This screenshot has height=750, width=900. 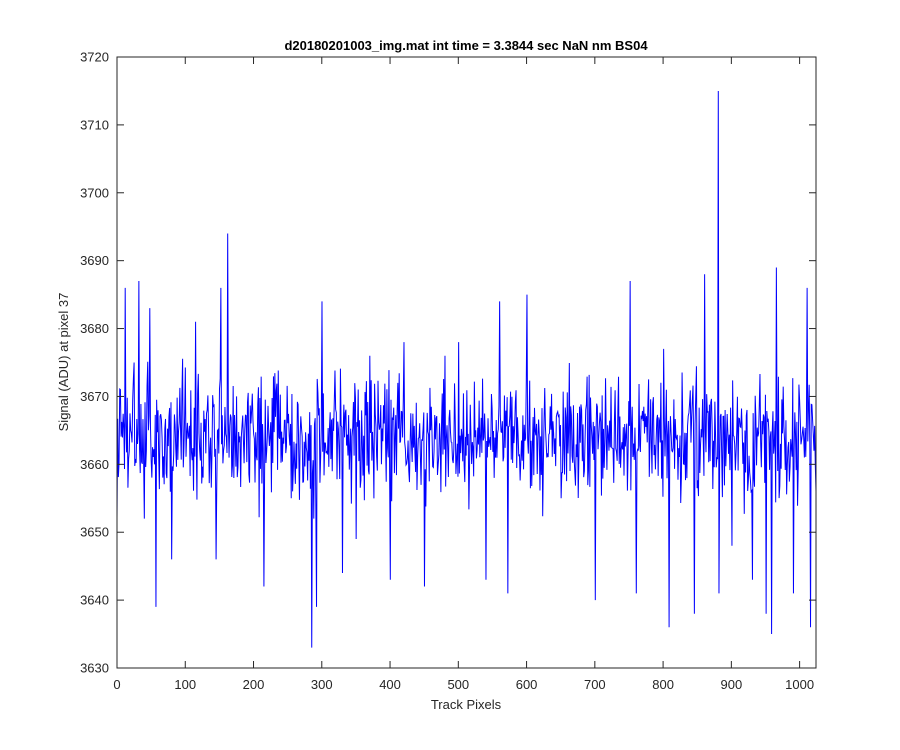 What do you see at coordinates (116, 684) in the screenshot?
I see `x-tick-label: 0` at bounding box center [116, 684].